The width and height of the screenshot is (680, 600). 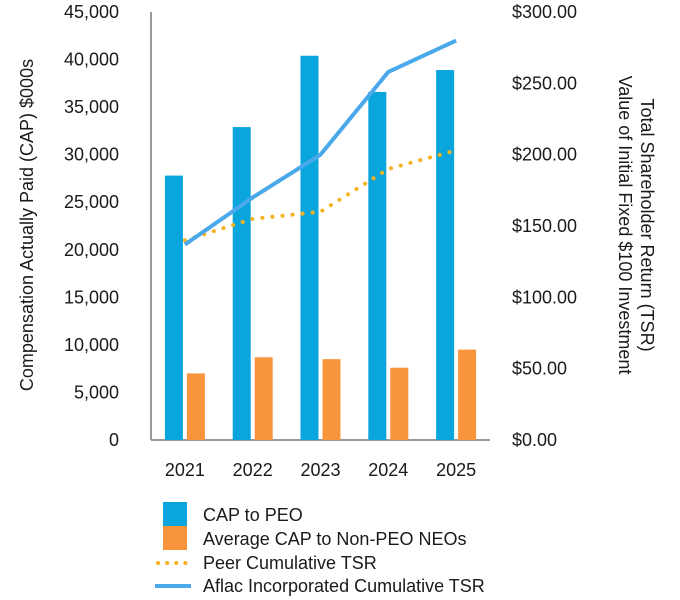 I want to click on left-tick-label: 15,000, so click(x=91, y=297).